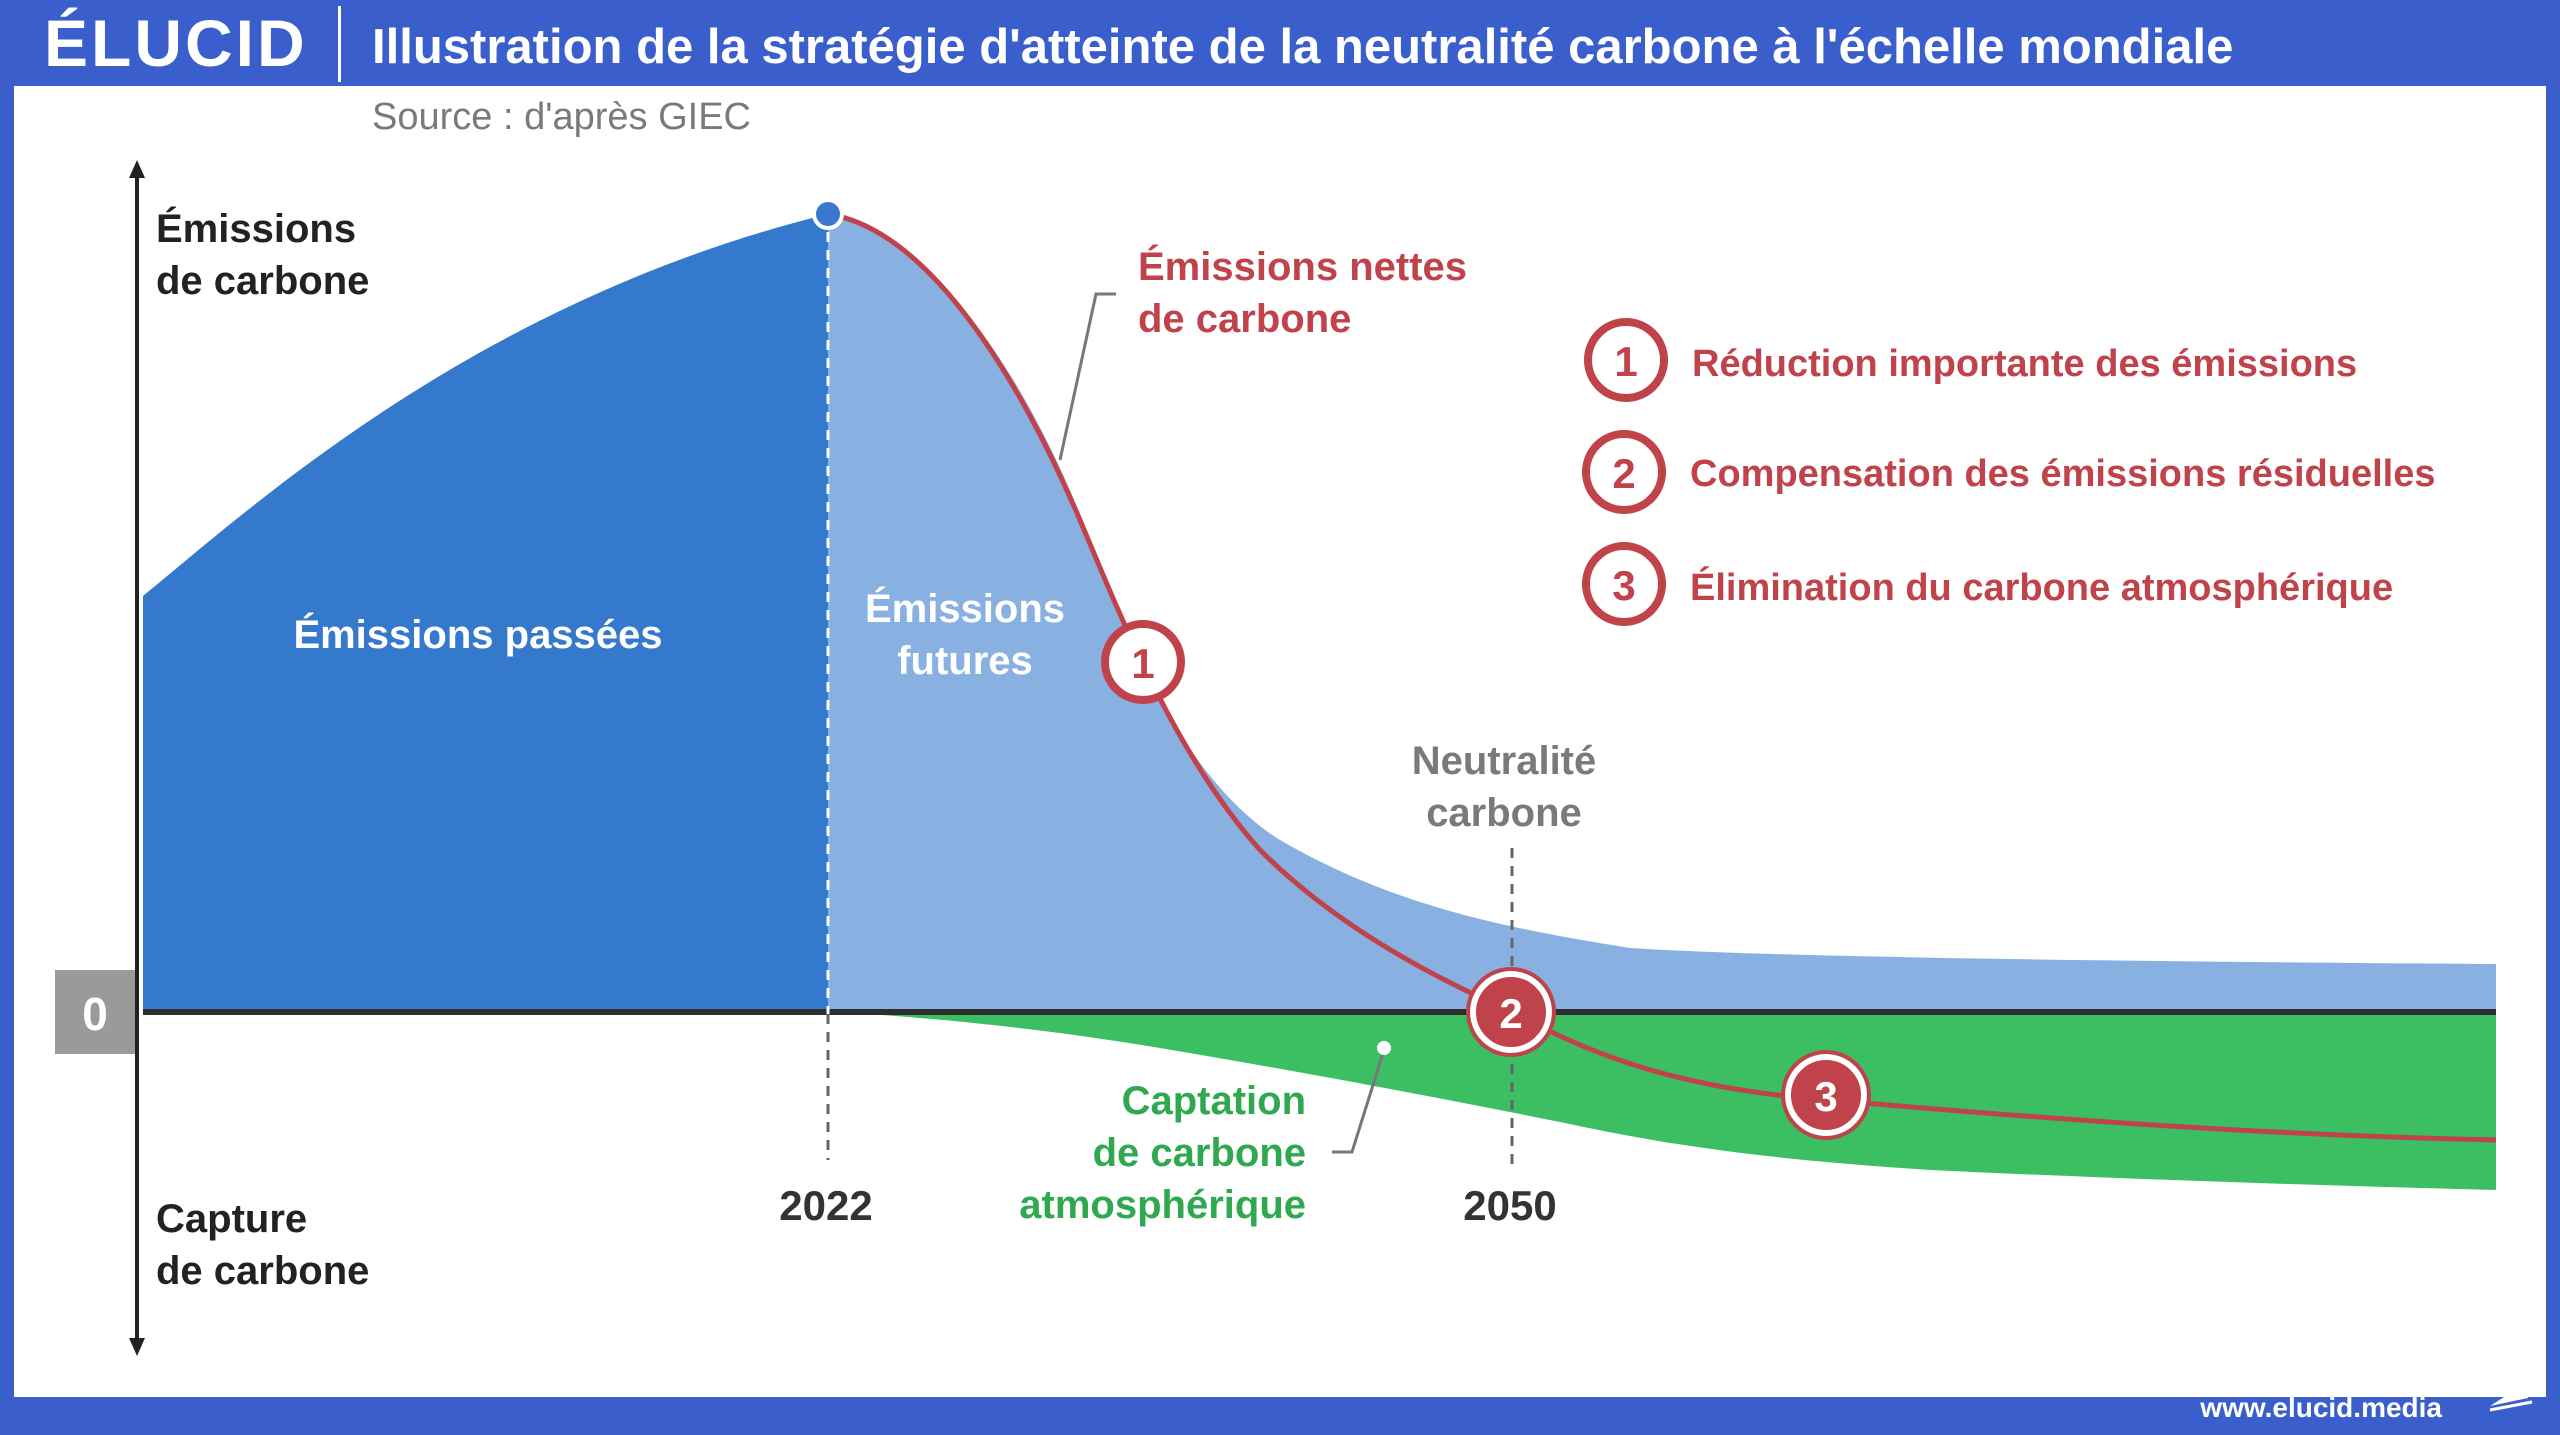  Describe the element at coordinates (1199, 1153) in the screenshot. I see `capture-label-line2: de carbone` at that location.